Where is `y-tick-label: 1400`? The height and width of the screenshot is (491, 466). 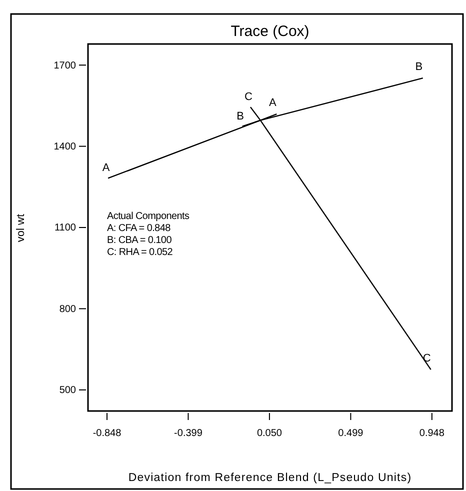
y-tick-label: 1400 is located at coordinates (65, 147).